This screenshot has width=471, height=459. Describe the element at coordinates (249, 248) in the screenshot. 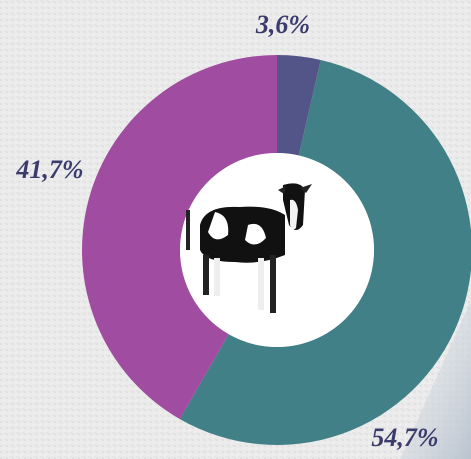

I see `cow-illustration` at that location.